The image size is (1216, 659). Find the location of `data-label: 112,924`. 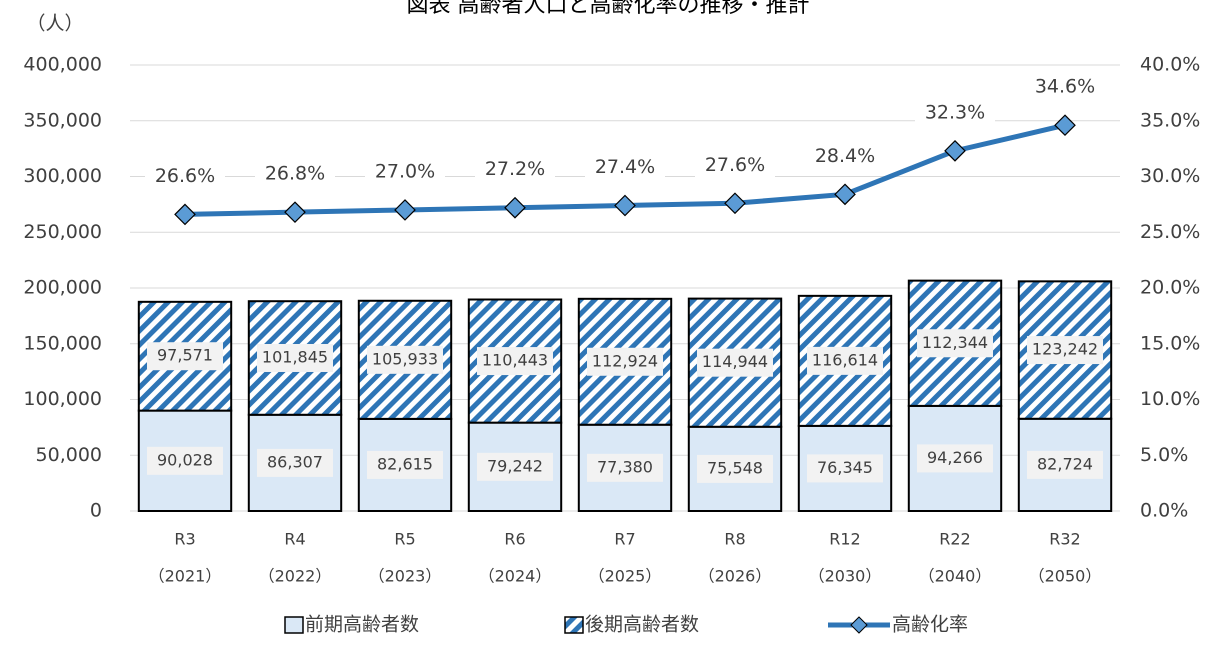

data-label: 112,924 is located at coordinates (625, 360).